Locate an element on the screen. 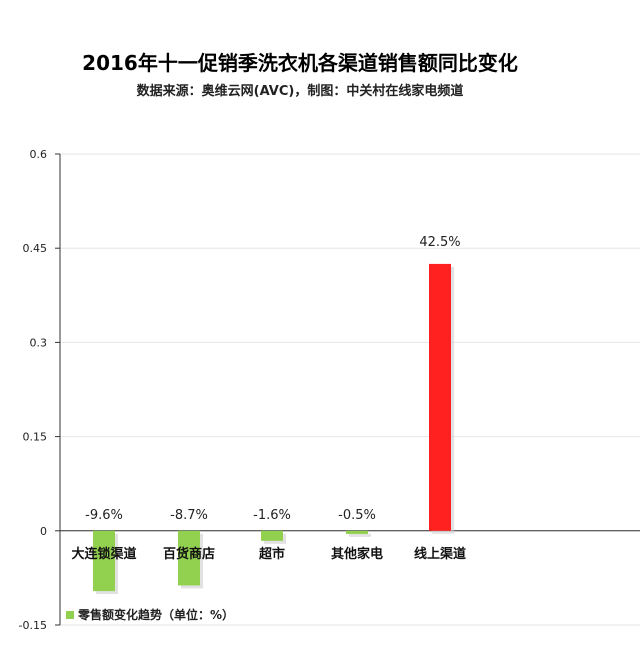 Image resolution: width=640 pixels, height=645 pixels. chart-title: 2016年十一促销季洗衣机各渠道销售额同比变化 is located at coordinates (300, 63).